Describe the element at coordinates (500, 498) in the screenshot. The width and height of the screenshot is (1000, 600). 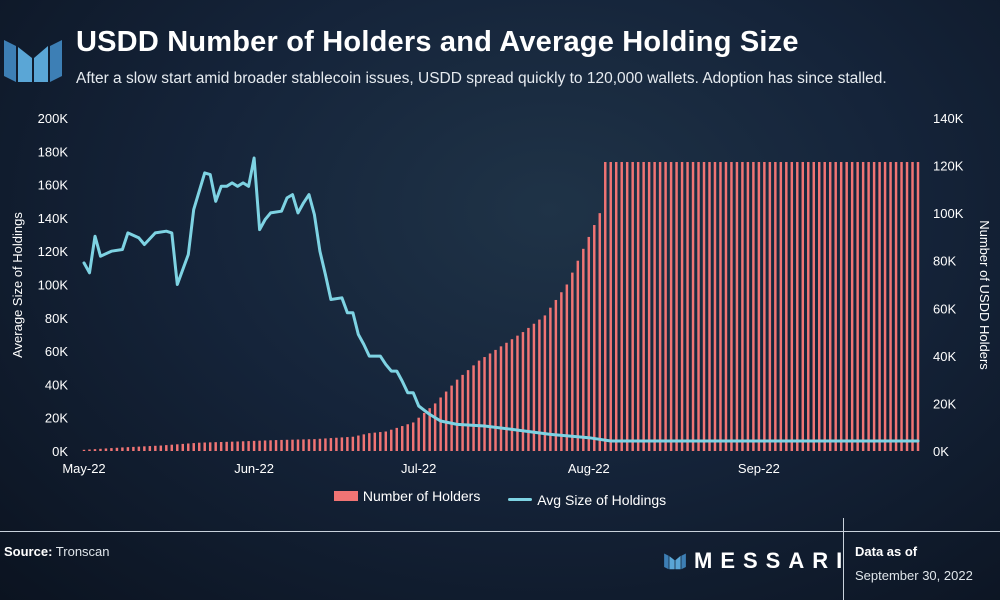
I see `chart-legend: Number of Holders Avg Size of Holdings` at that location.